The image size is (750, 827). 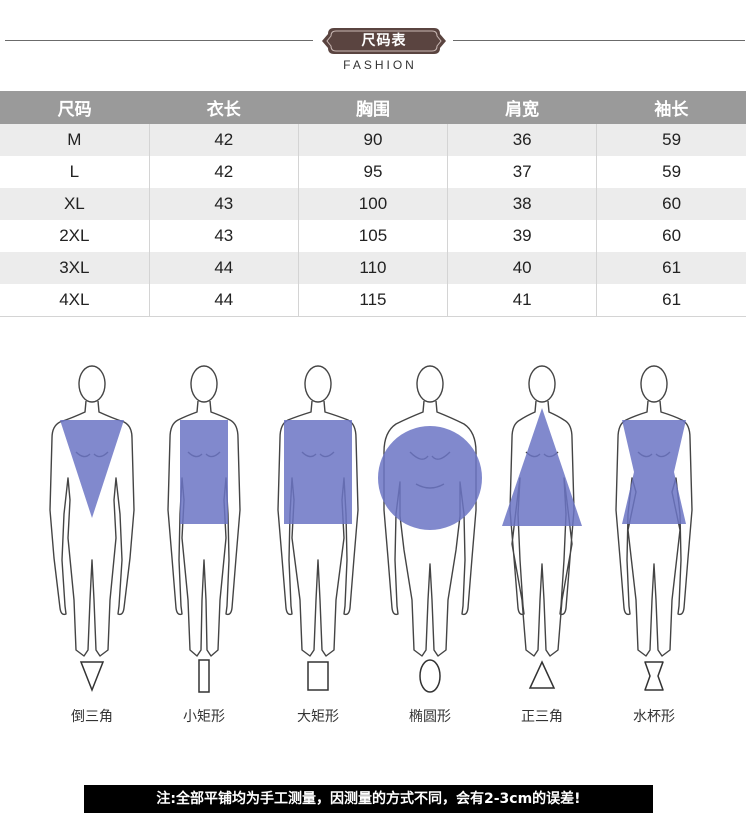 I want to click on hourglass-body-icon, so click(x=654, y=511).